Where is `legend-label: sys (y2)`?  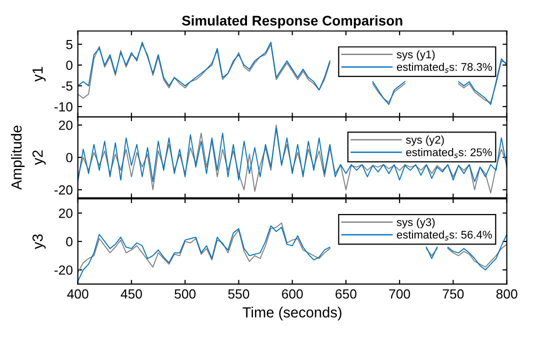 legend-label: sys (y2) is located at coordinates (425, 141).